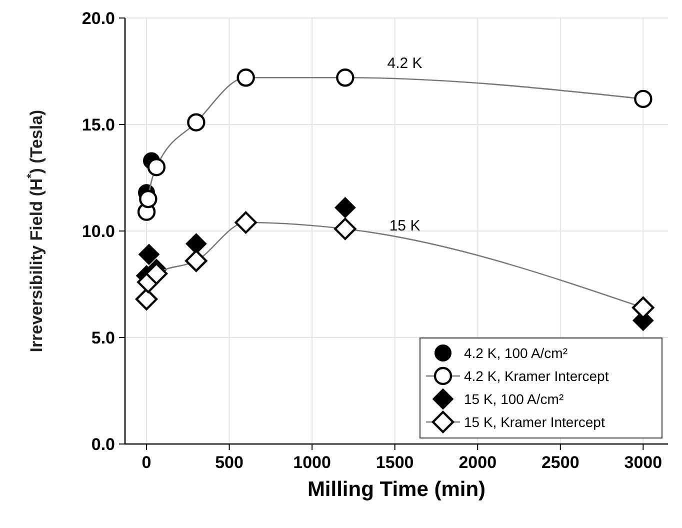  Describe the element at coordinates (536, 376) in the screenshot. I see `legend-label: 4.2 K, Kramer Intercept` at that location.